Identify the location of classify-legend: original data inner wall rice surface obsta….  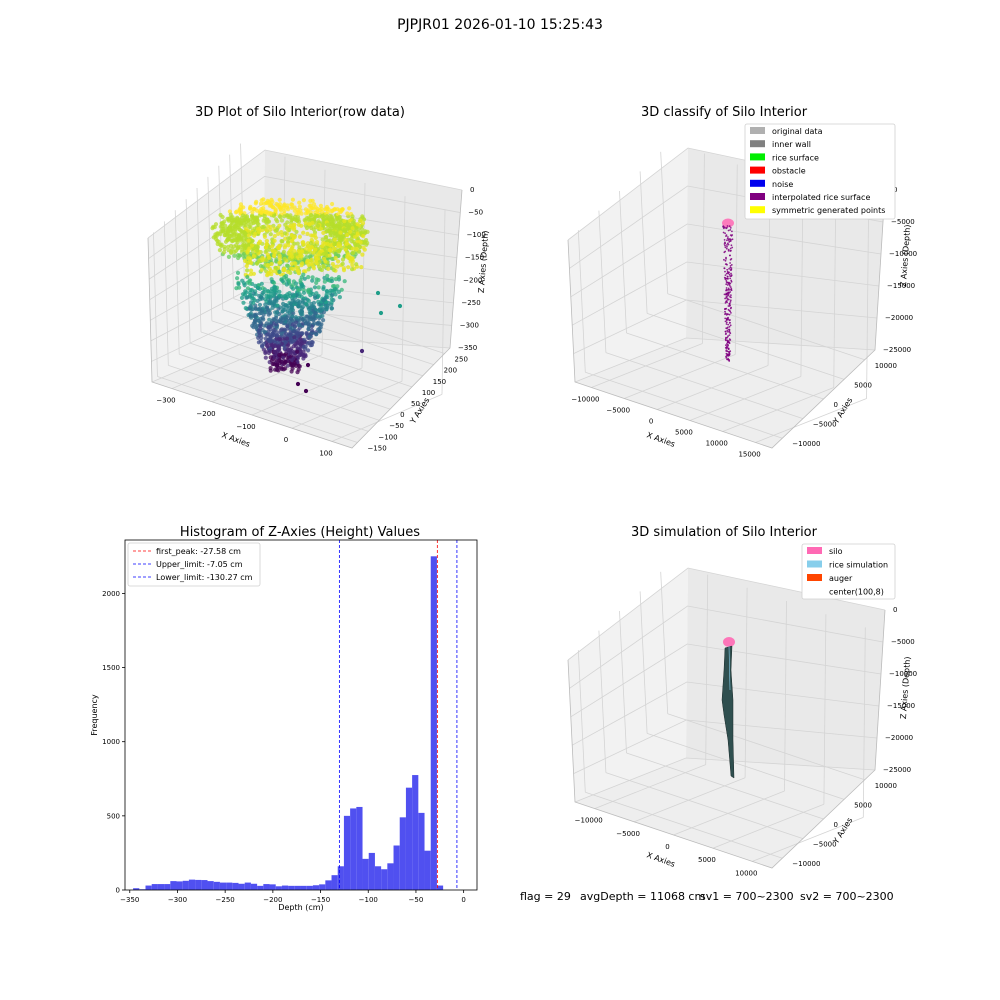
(817, 171).